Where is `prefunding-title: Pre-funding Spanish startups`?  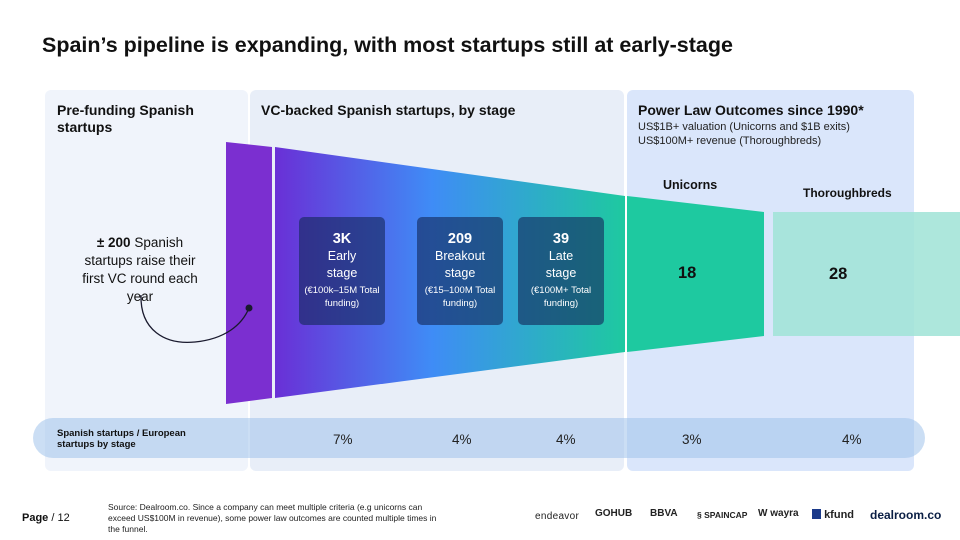 prefunding-title: Pre-funding Spanish startups is located at coordinates (125, 118).